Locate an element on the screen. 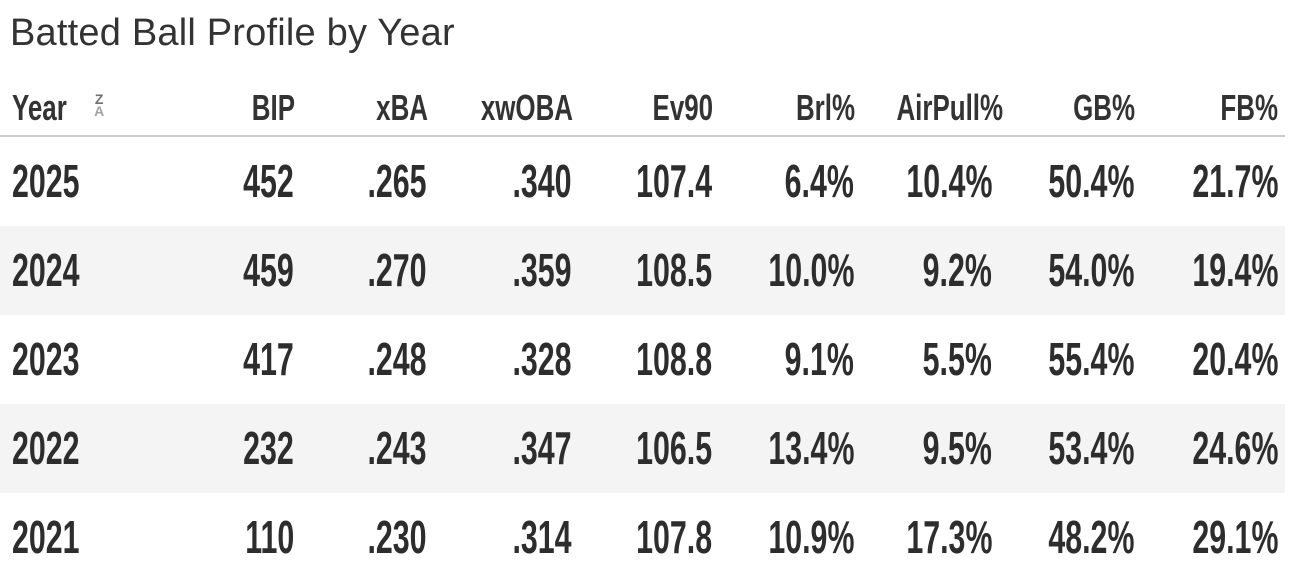 The height and width of the screenshot is (580, 1300). fb-pct-cell: 21.7% is located at coordinates (1234, 181).